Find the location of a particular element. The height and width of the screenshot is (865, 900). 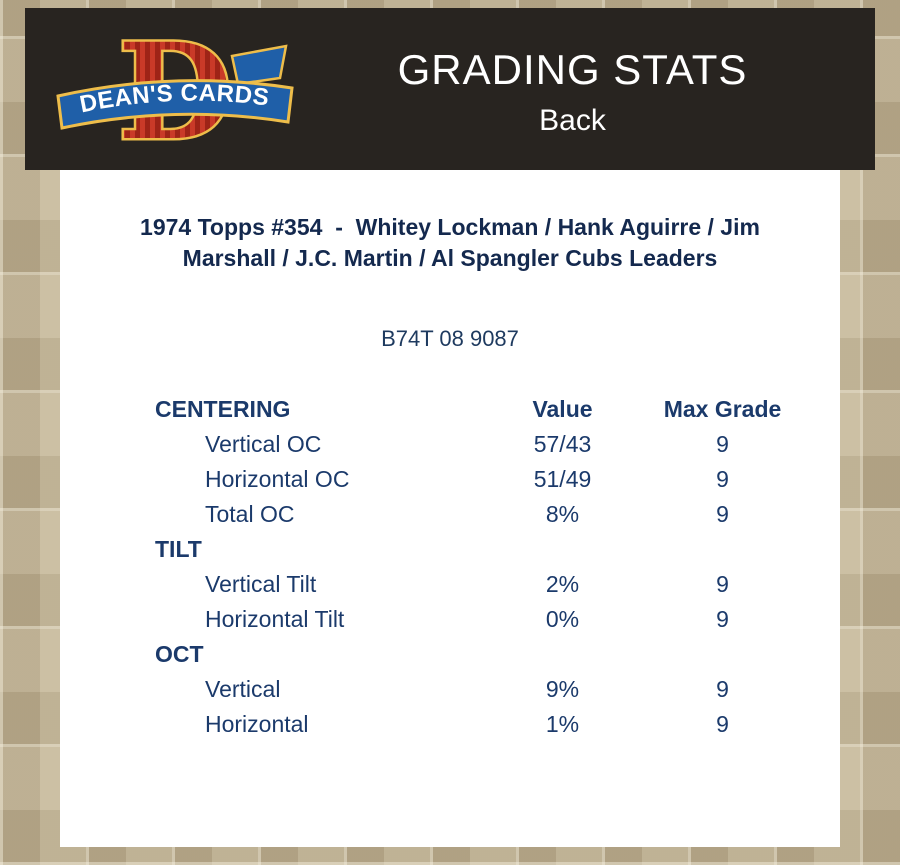

section-header-label: OCT is located at coordinates (179, 654).